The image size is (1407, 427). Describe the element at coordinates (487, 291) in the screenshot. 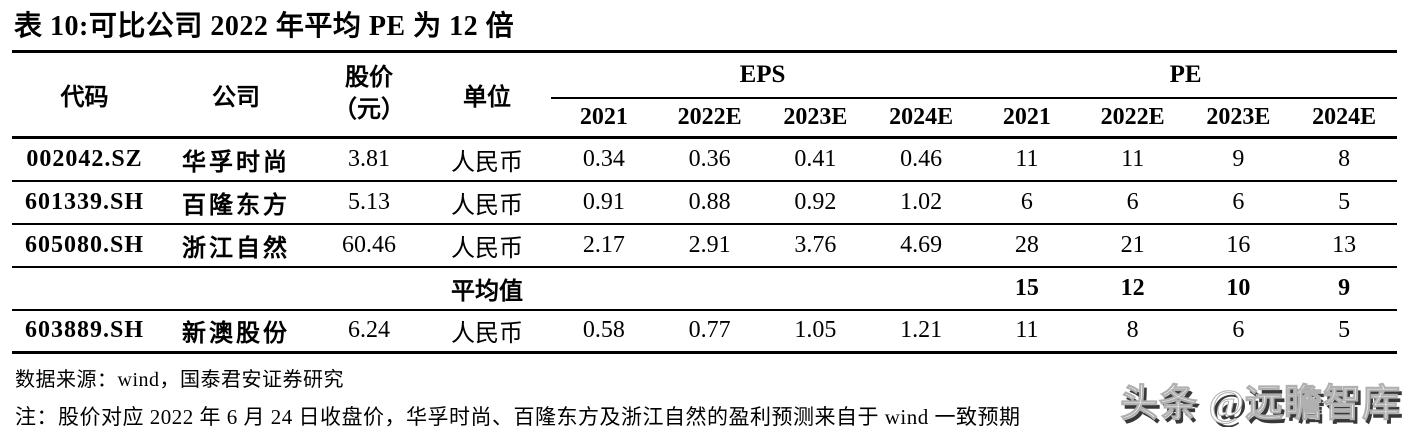

I see `cell-unit: 平均值` at that location.